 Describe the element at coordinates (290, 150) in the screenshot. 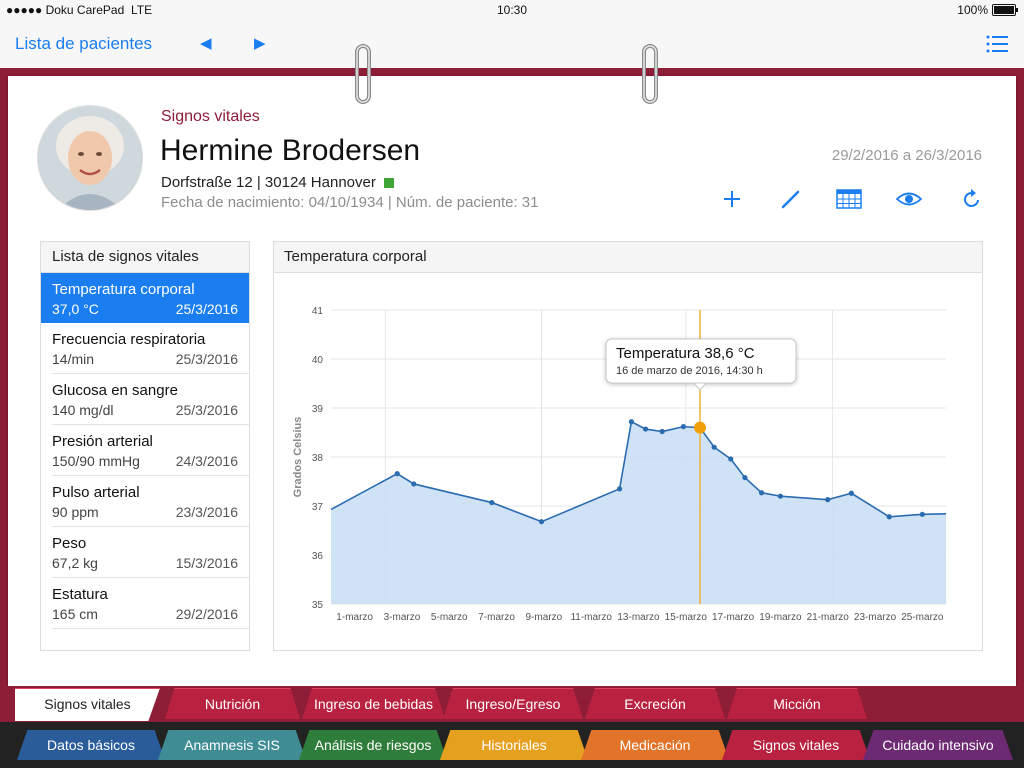

I see `patient-name: Hermine Brodersen` at that location.